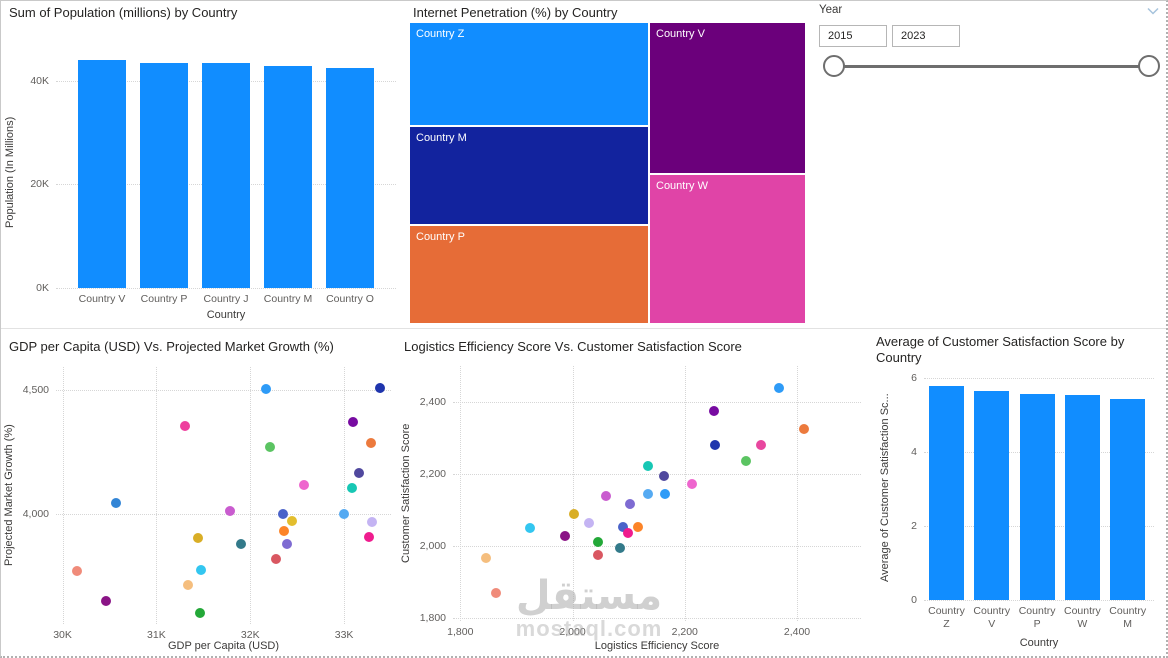  What do you see at coordinates (226, 299) in the screenshot?
I see `x-tick-label-country-j: Country J` at bounding box center [226, 299].